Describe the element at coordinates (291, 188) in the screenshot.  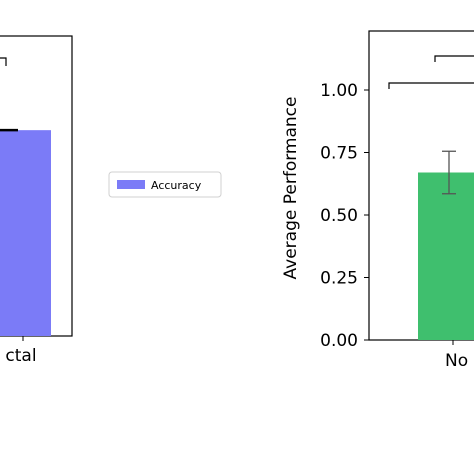
I see `right-y-axis-label: Average Performance` at that location.